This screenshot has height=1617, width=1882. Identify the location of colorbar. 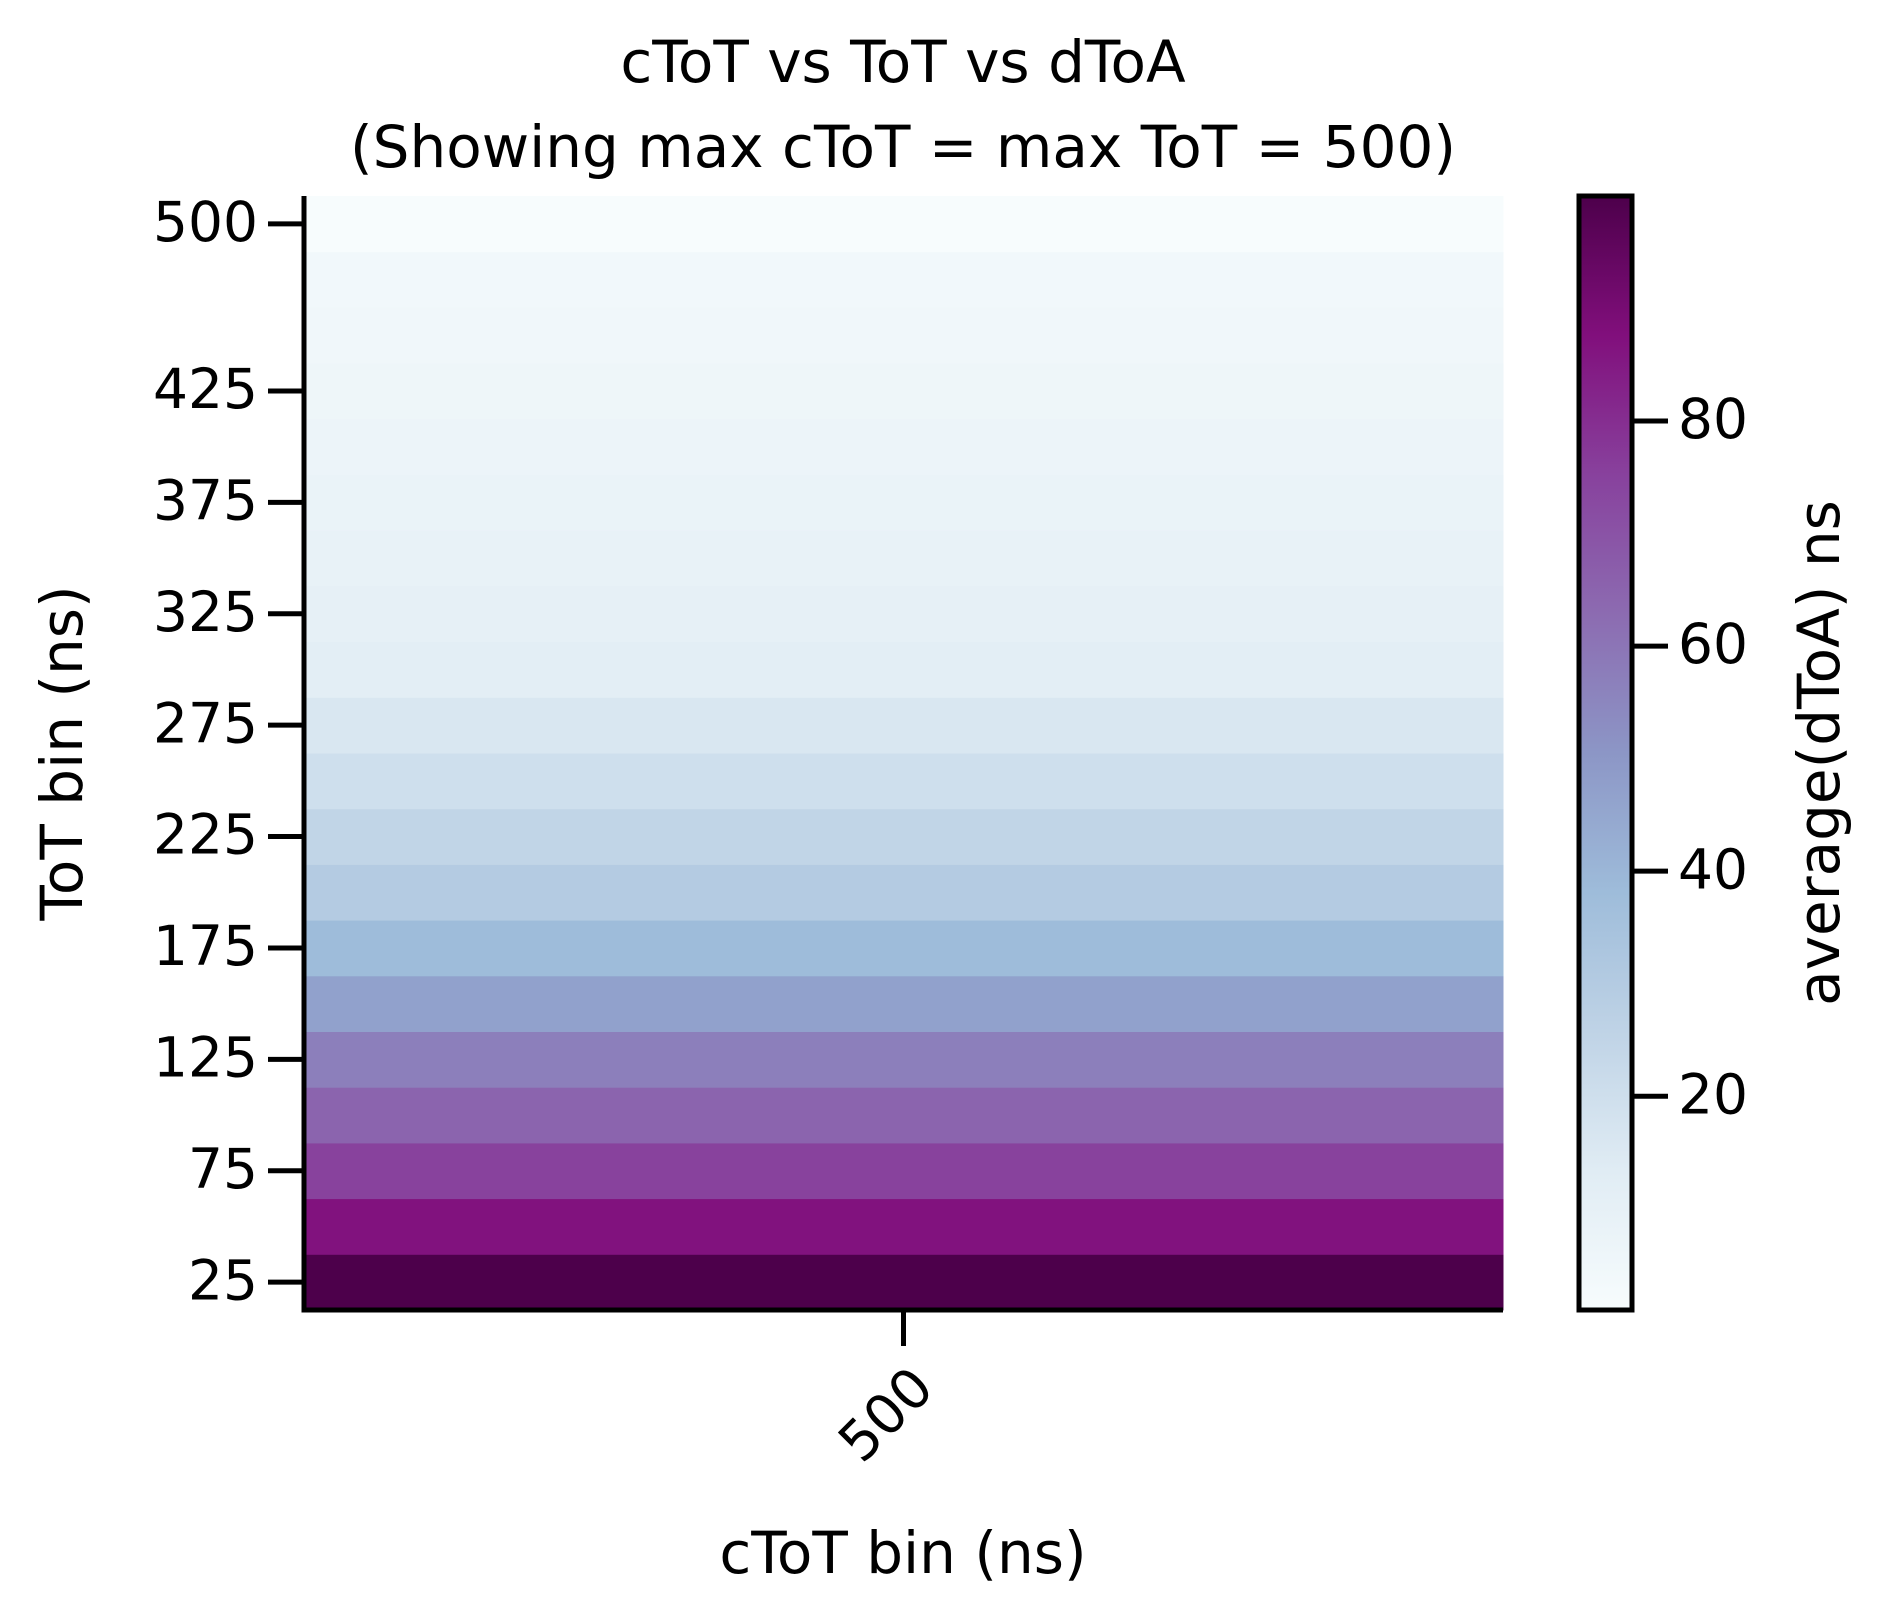
(1605, 753).